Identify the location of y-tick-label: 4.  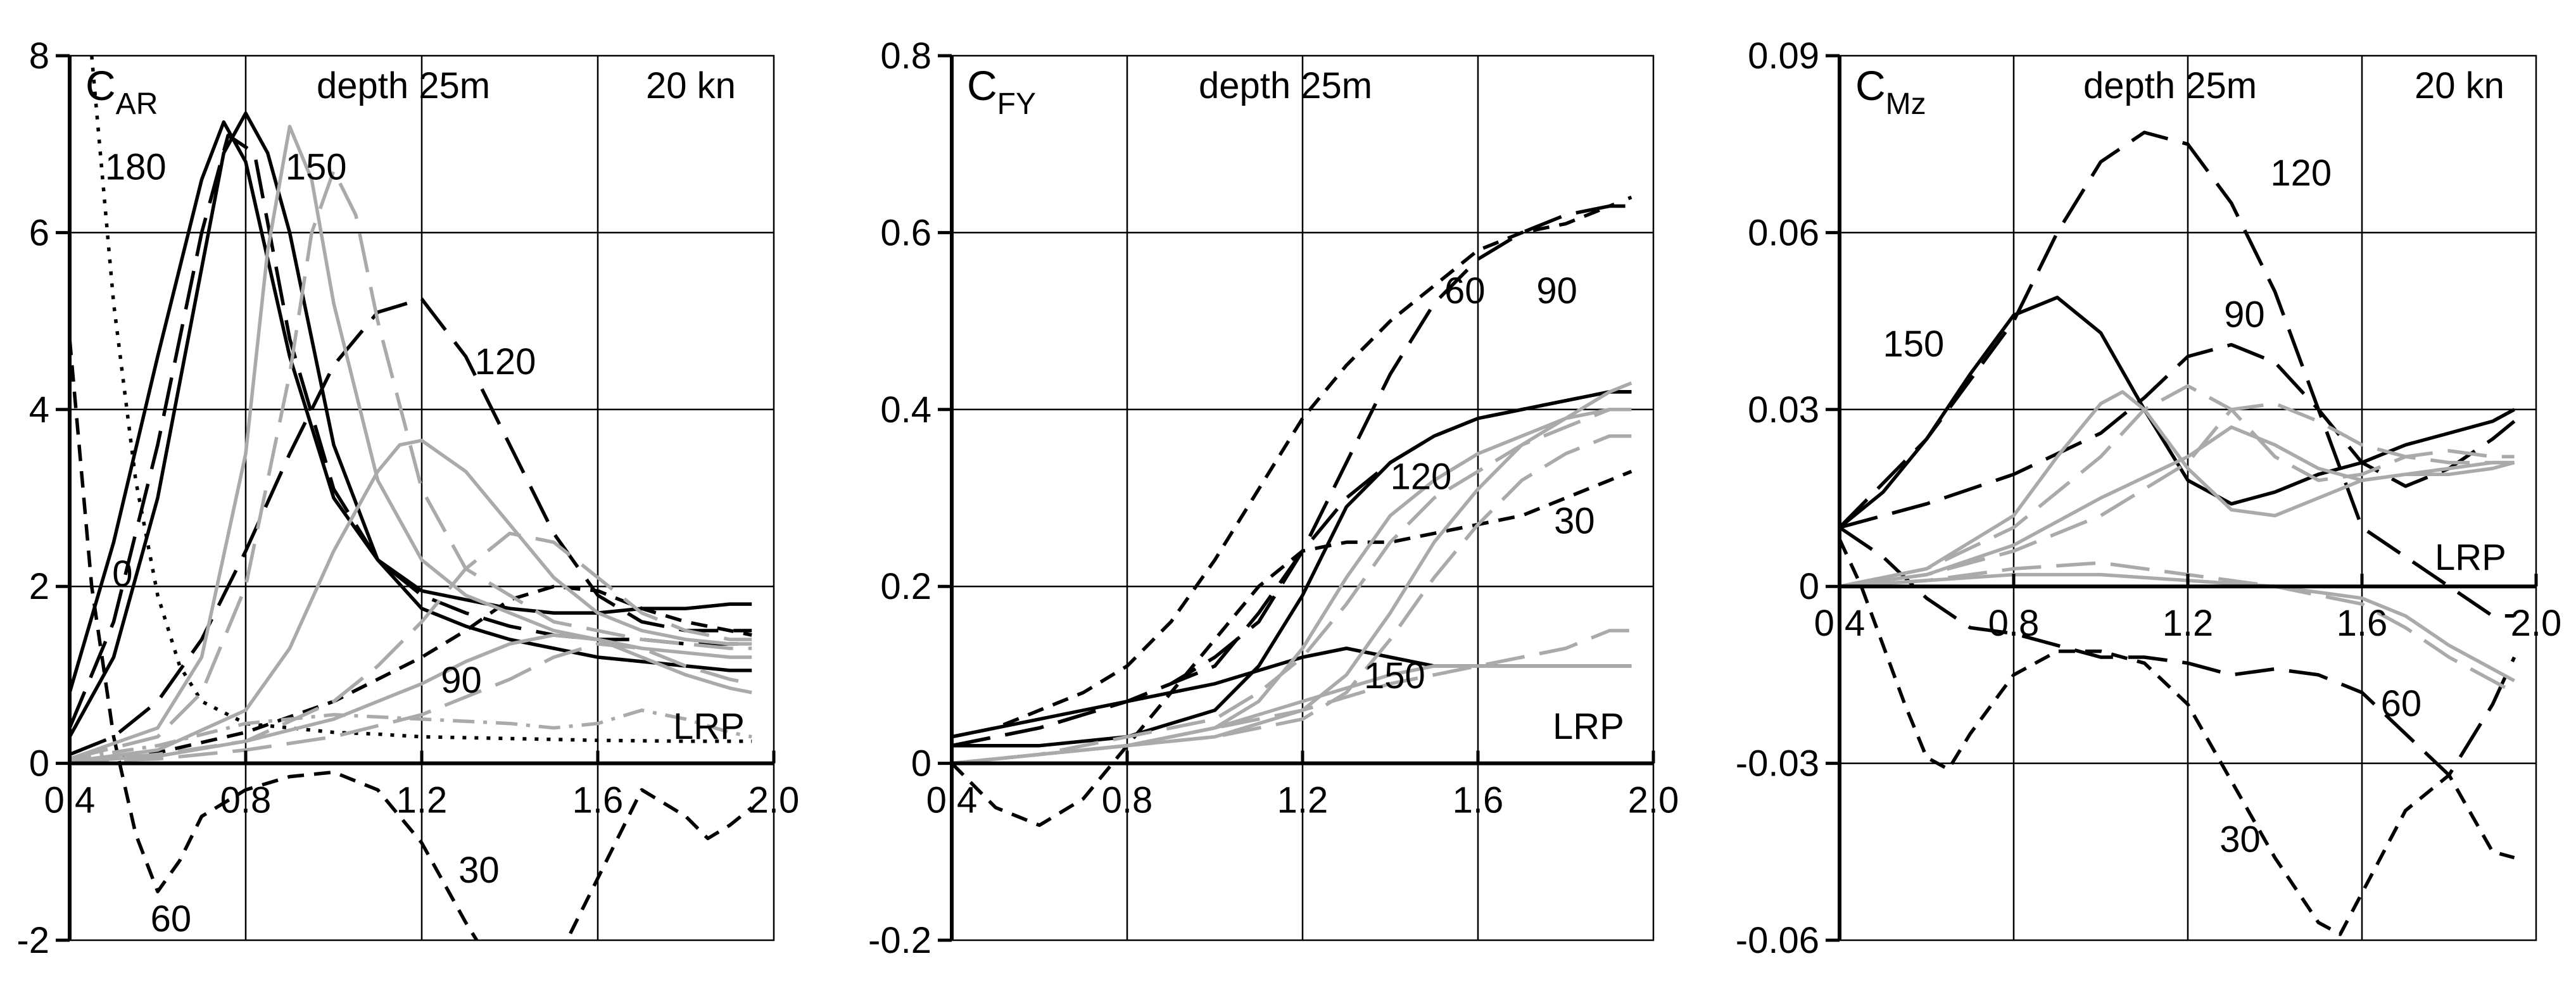
(39, 410).